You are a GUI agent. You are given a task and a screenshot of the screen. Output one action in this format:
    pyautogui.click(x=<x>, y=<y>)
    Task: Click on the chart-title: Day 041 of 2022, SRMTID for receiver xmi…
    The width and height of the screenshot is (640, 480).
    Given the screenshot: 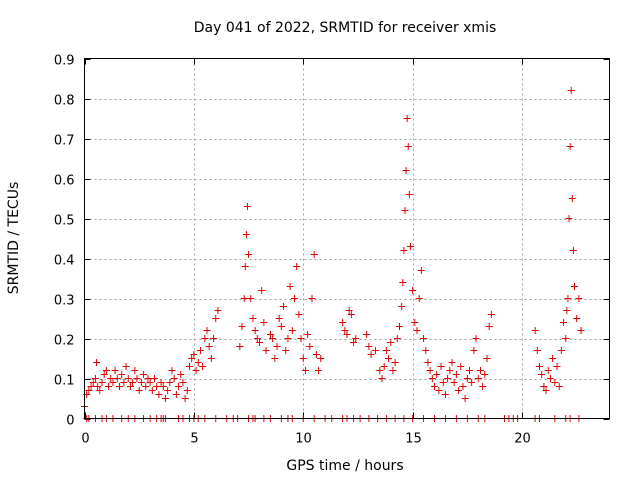 What is the action you would take?
    pyautogui.click(x=345, y=28)
    